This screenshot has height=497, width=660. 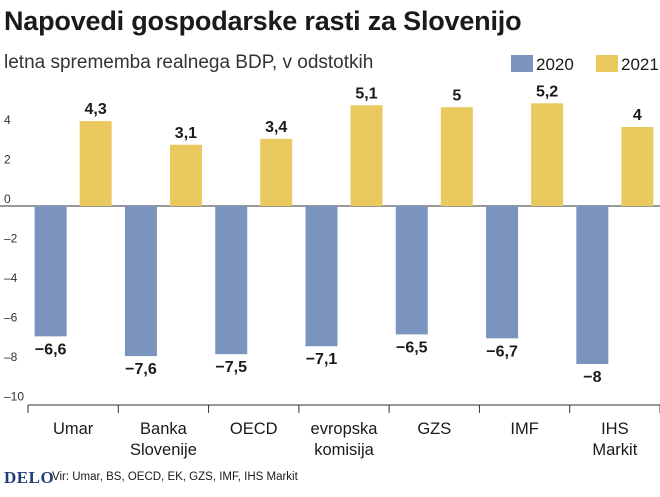 I want to click on data-label-2020: −8, so click(x=592, y=377).